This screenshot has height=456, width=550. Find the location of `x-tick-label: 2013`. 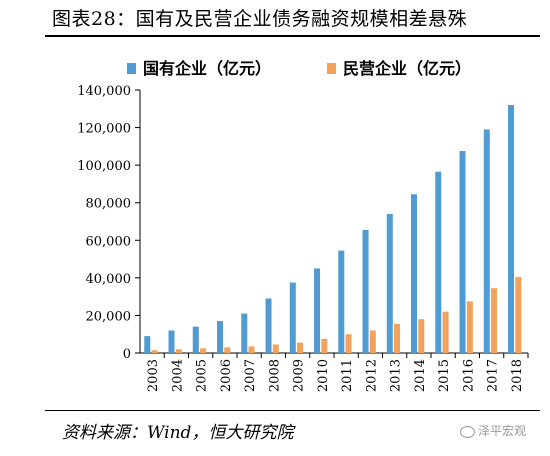

x-tick-label: 2013 is located at coordinates (396, 375).